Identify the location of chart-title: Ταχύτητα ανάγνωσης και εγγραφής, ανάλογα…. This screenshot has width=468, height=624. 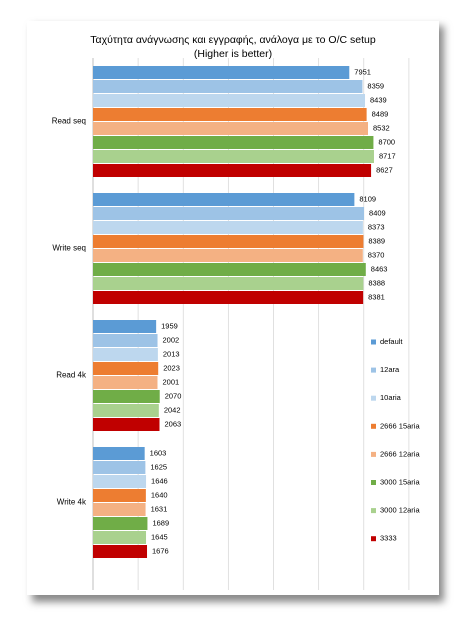
(233, 40).